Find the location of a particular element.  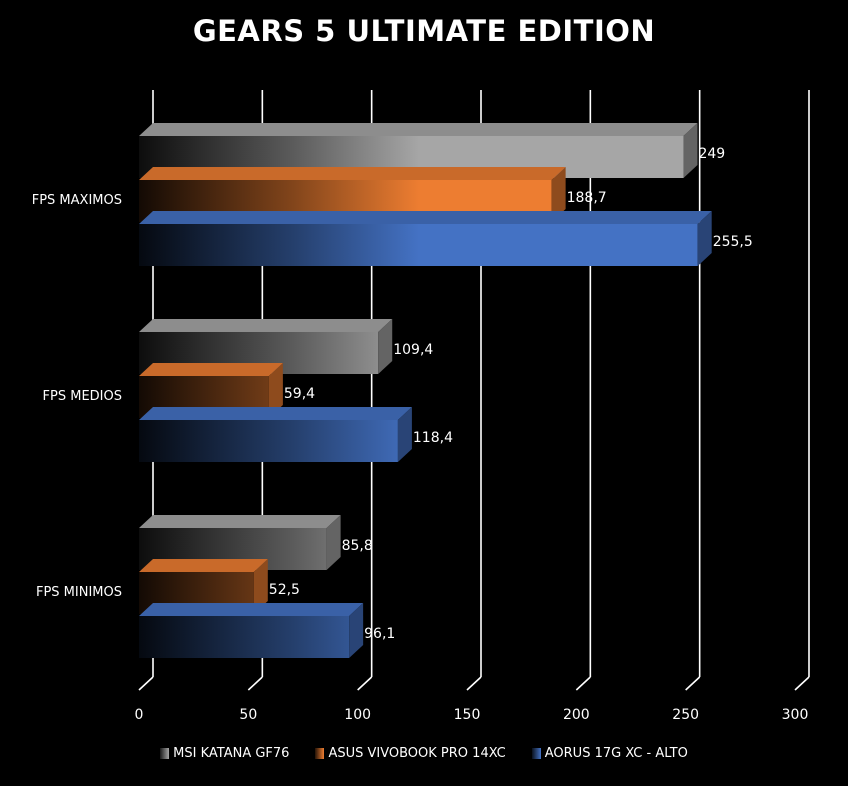

data-label: 255,5 is located at coordinates (733, 242).